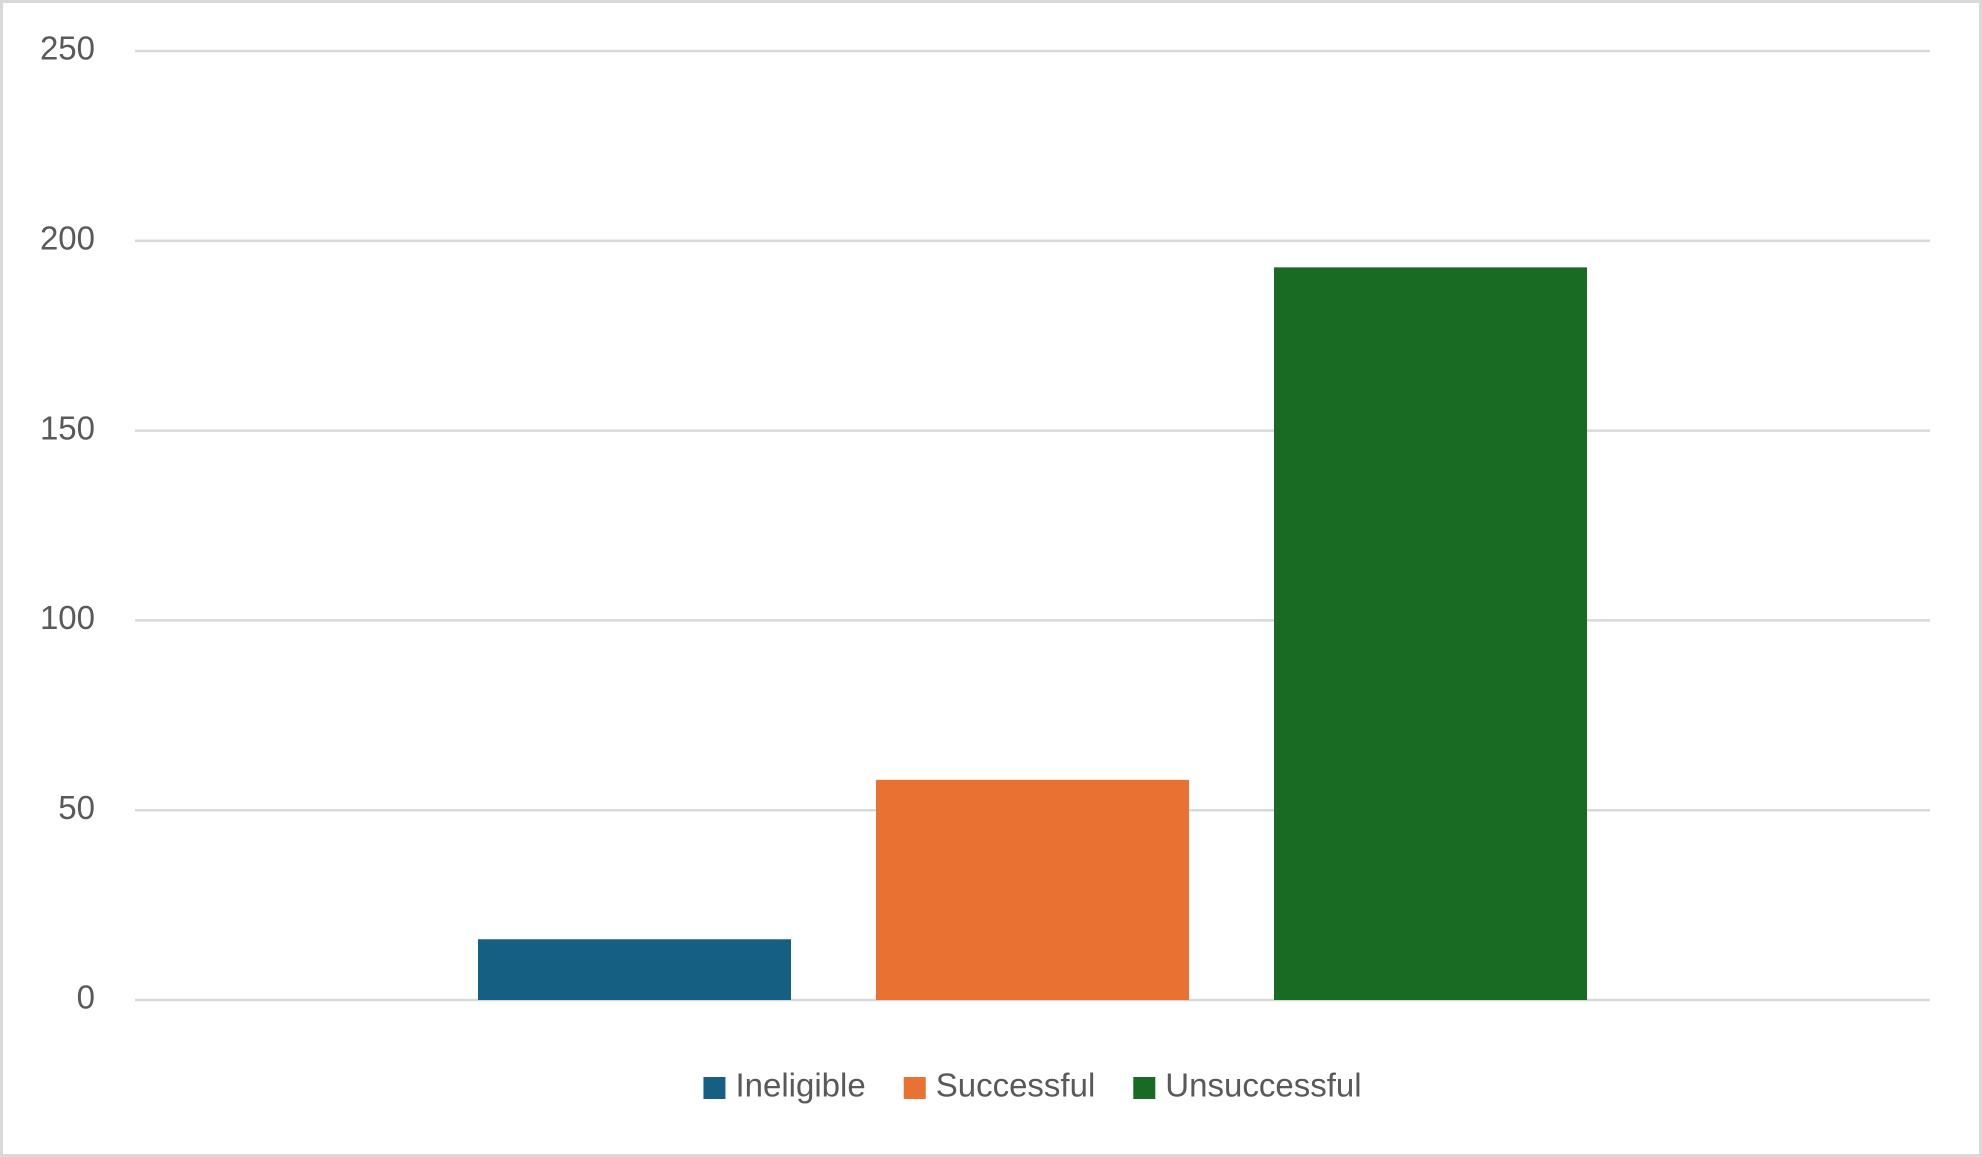  Describe the element at coordinates (1016, 1085) in the screenshot. I see `legend-label: Successful` at that location.